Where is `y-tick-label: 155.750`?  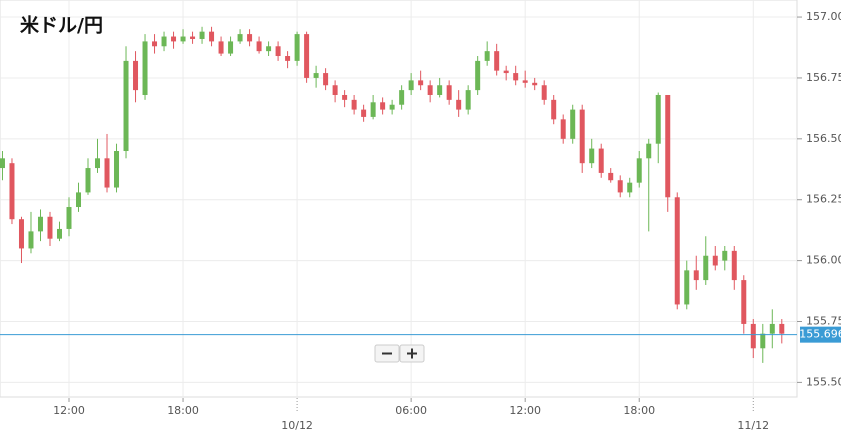
y-tick-label: 155.750 is located at coordinates (823, 320).